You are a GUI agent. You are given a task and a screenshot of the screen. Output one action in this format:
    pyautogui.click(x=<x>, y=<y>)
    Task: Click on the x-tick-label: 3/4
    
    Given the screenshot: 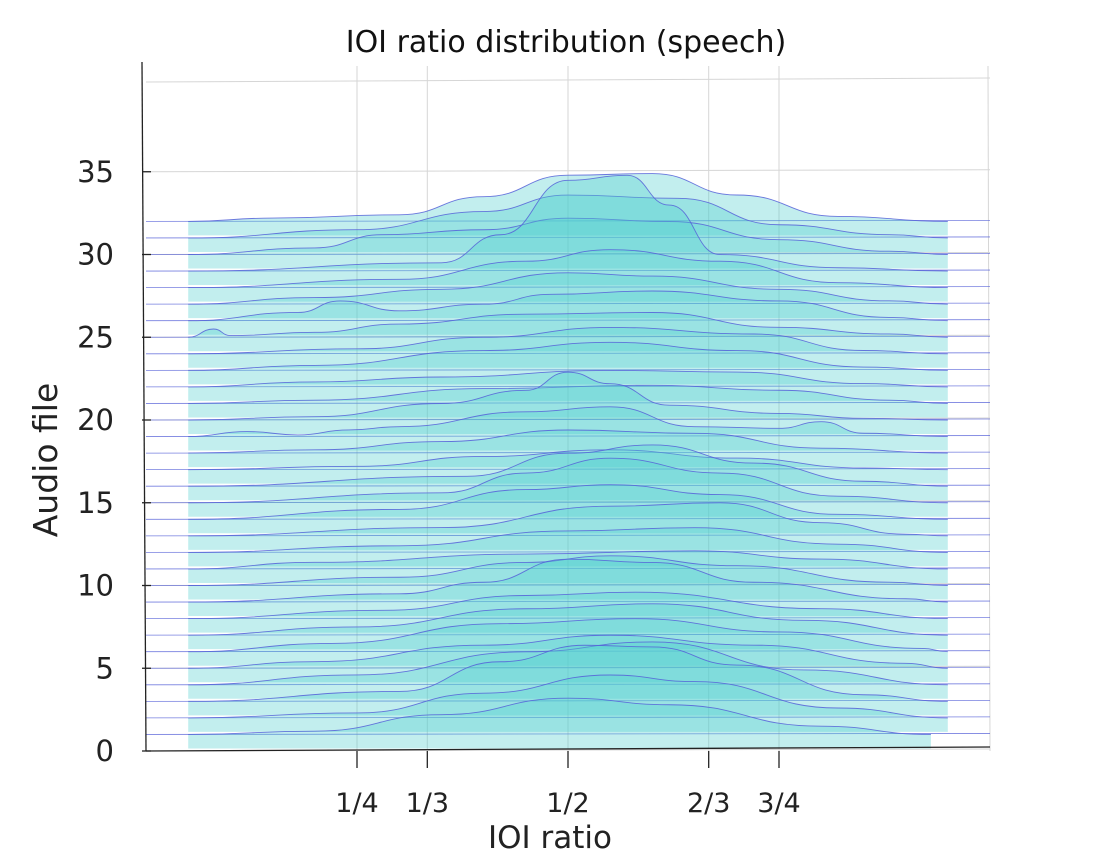 What is the action you would take?
    pyautogui.click(x=778, y=803)
    